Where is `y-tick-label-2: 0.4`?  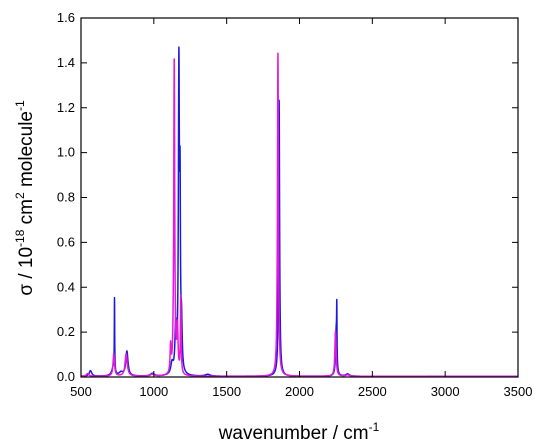
y-tick-label-2: 0.4 is located at coordinates (66, 286).